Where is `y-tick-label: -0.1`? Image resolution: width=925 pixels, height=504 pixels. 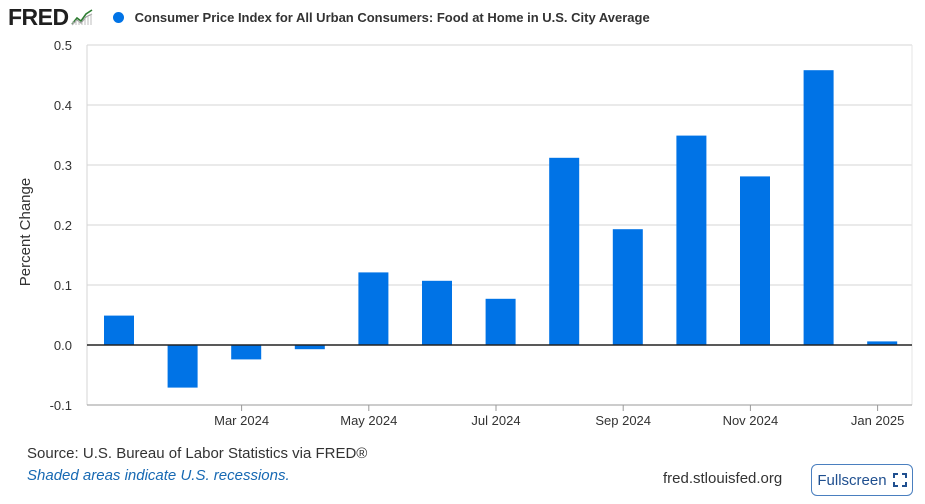 y-tick-label: -0.1 is located at coordinates (61, 405).